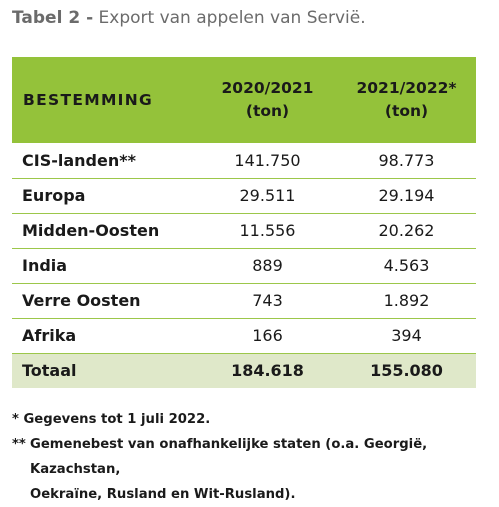  What do you see at coordinates (267, 230) in the screenshot?
I see `row-value-2020-2021: 11.556` at bounding box center [267, 230].